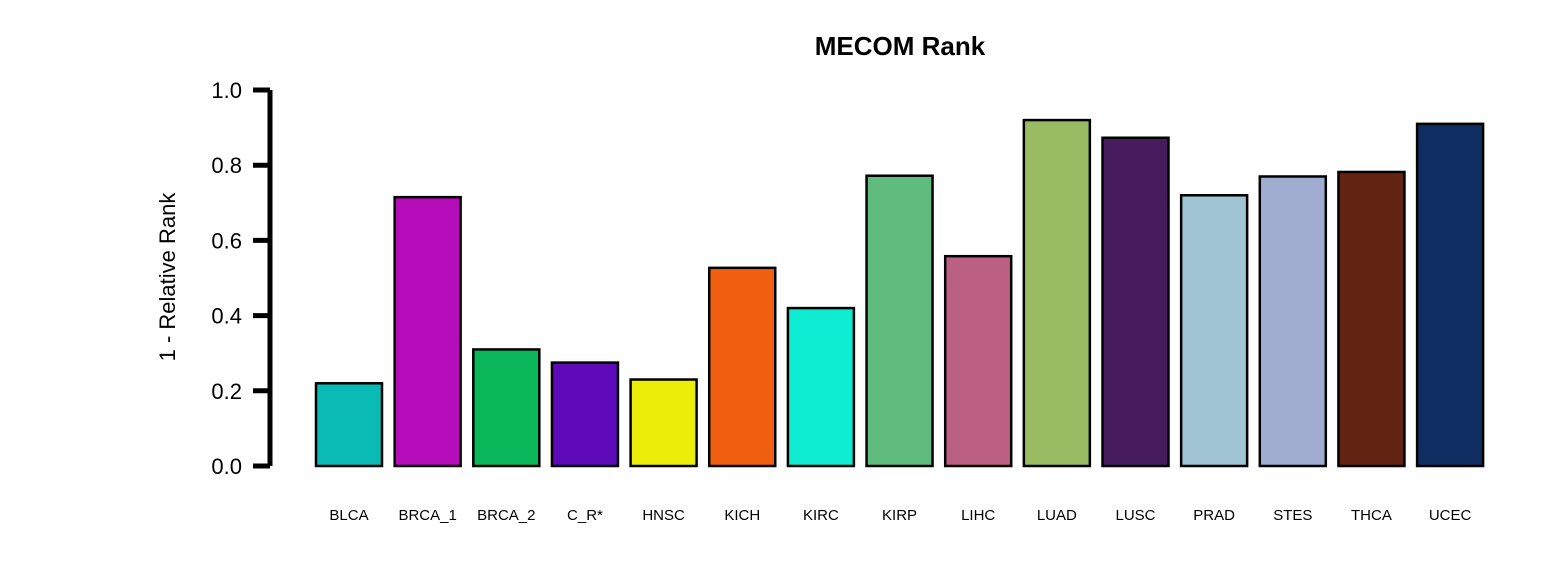 Image resolution: width=1560 pixels, height=586 pixels. Describe the element at coordinates (1450, 515) in the screenshot. I see `x-tick-label: UCEC` at that location.